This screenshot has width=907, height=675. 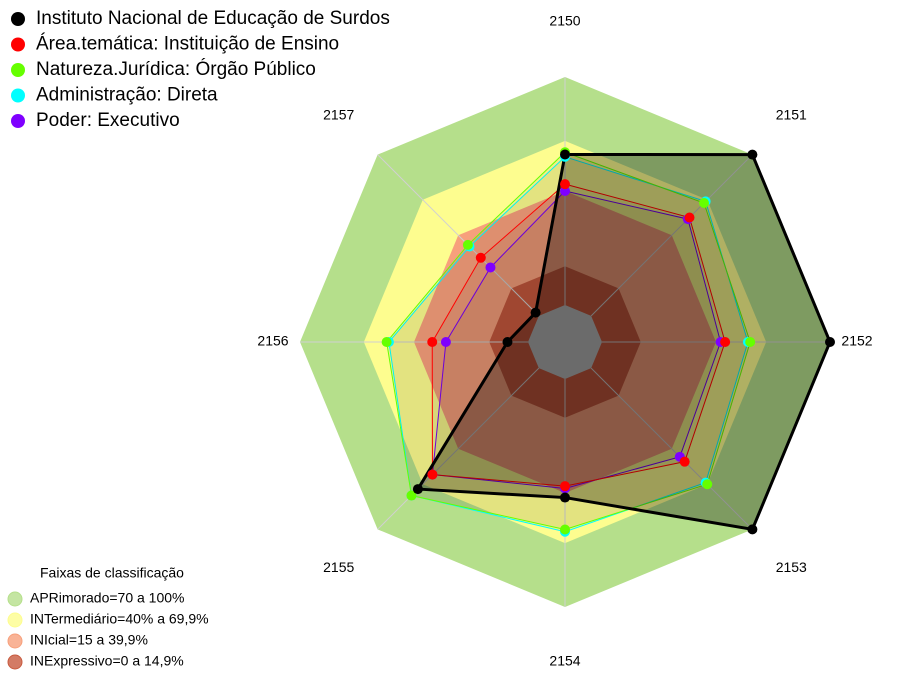 I want to click on band-legend-label: INTermediário=40% a 69,9%, so click(x=119, y=619).